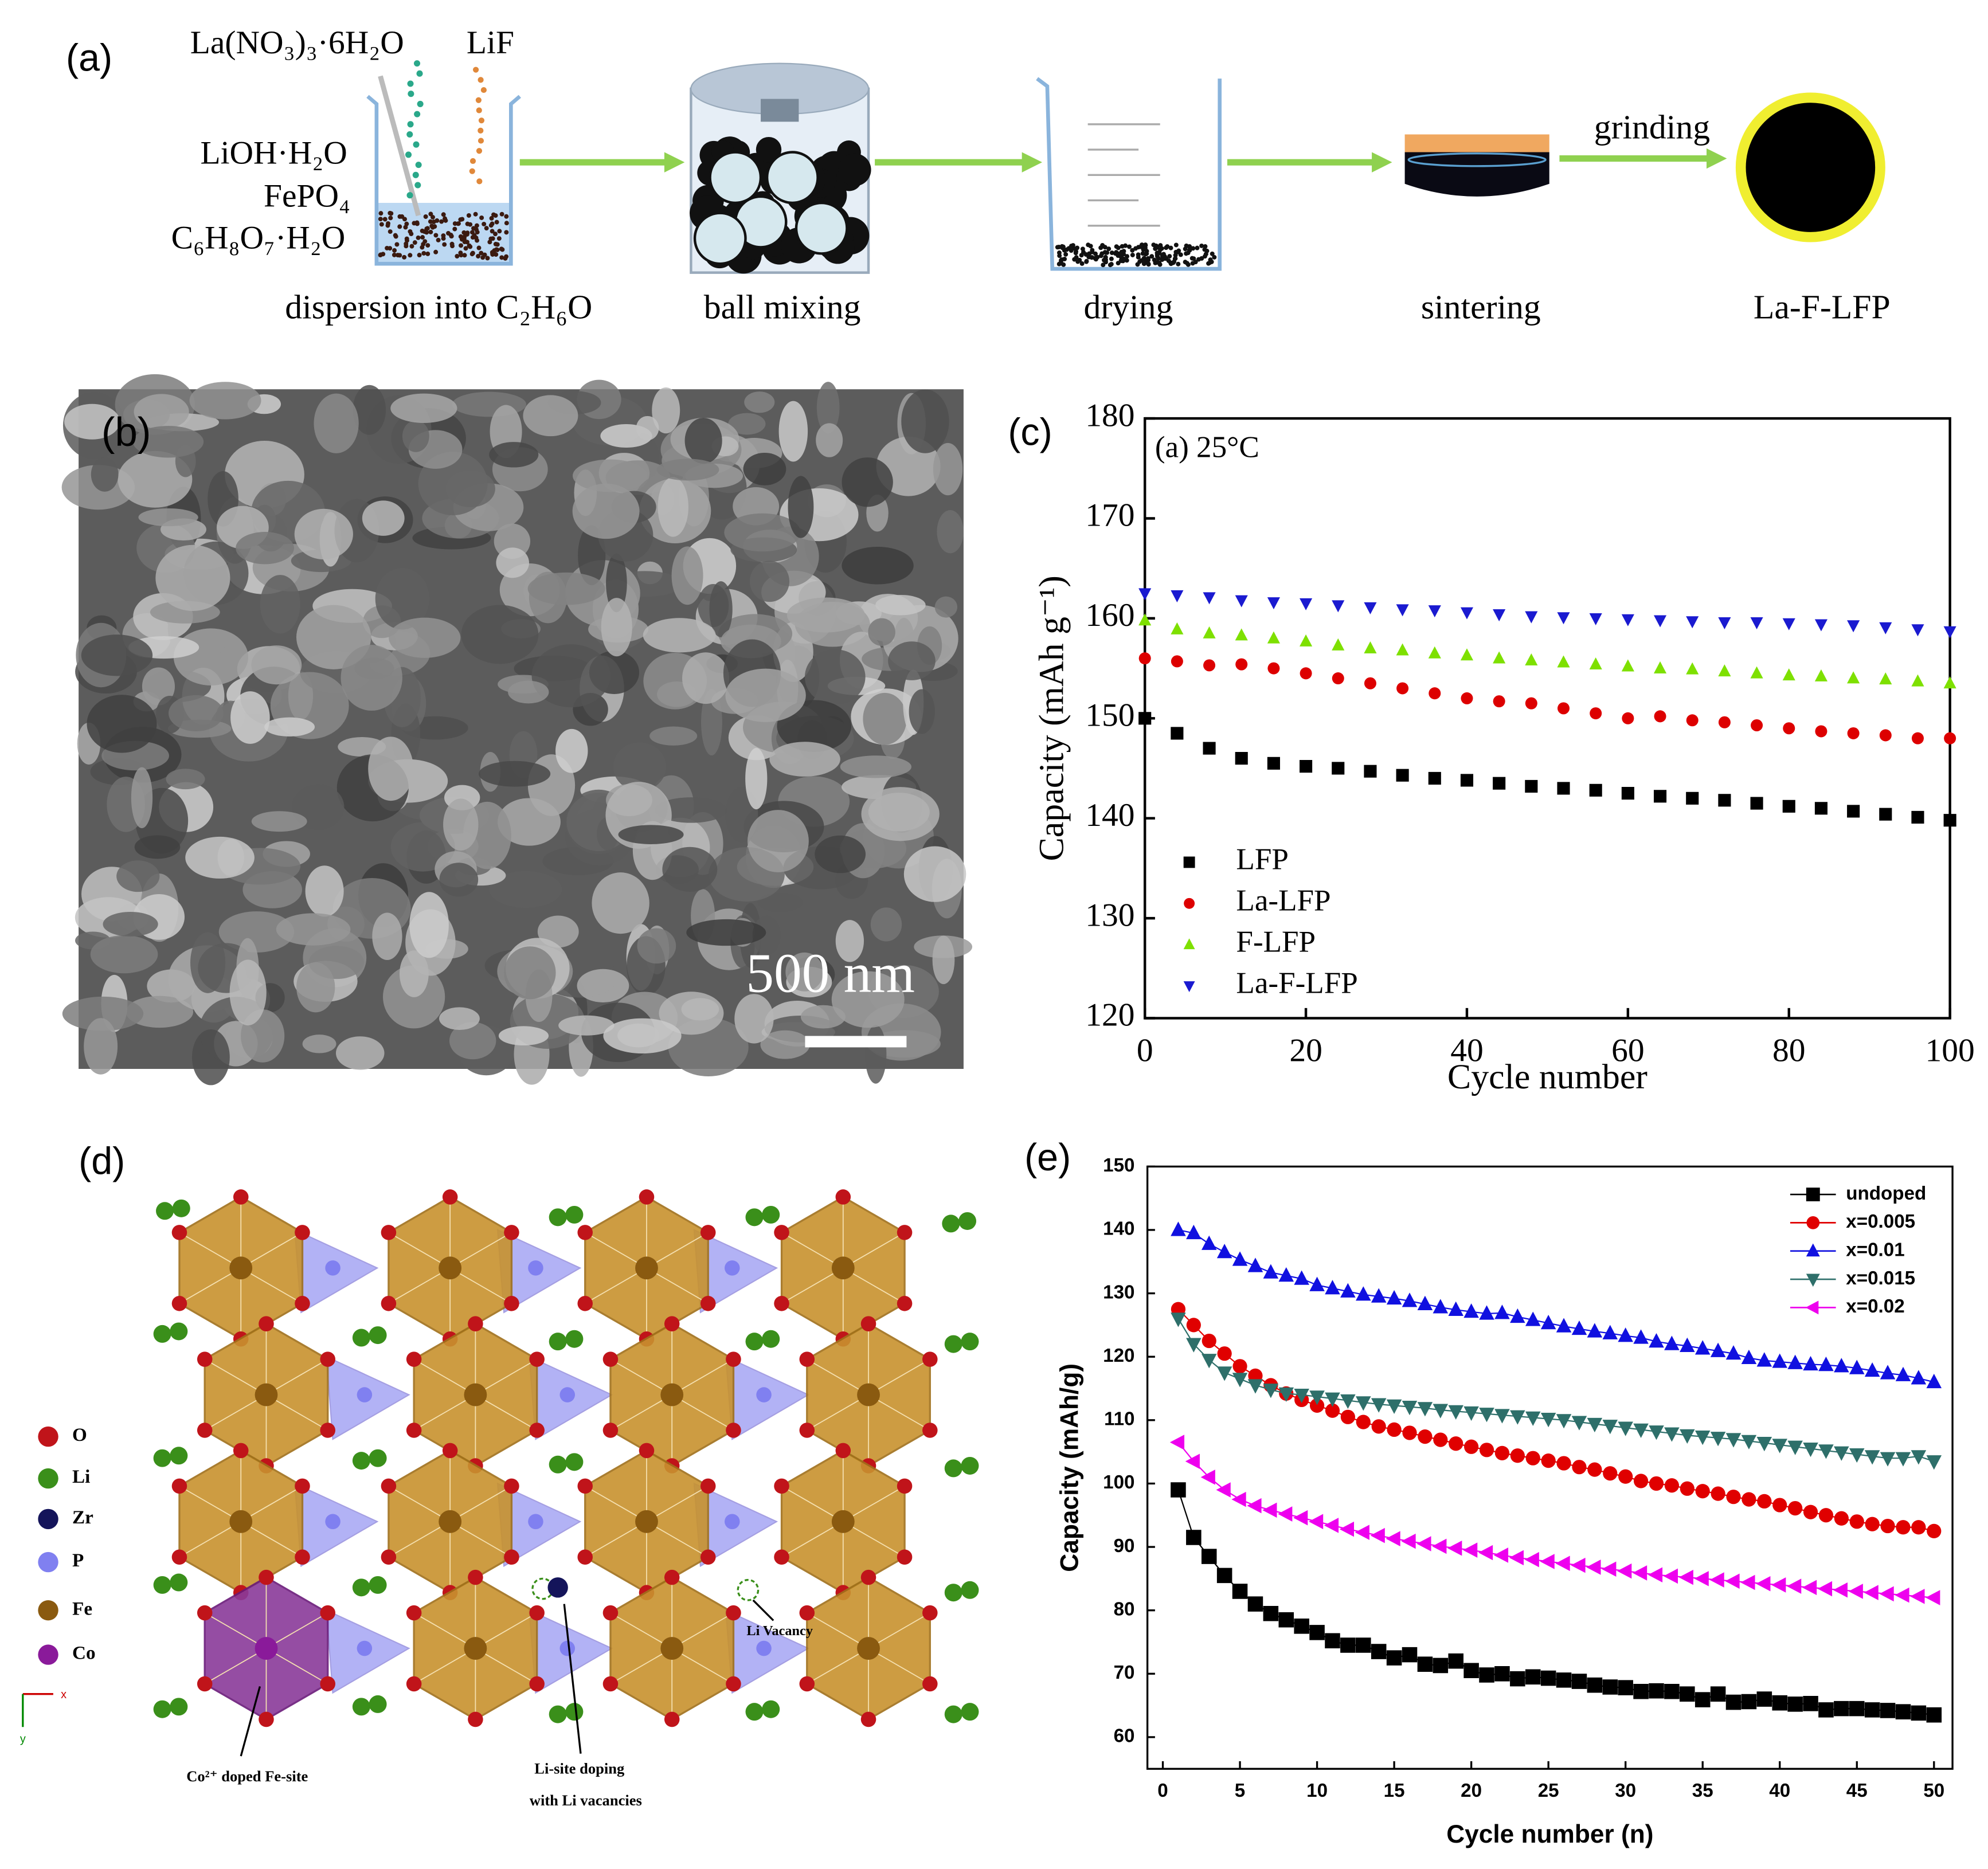 Image resolution: width=1988 pixels, height=1869 pixels. Describe the element at coordinates (1886, 1193) in the screenshot. I see `legend-label: undoped` at that location.